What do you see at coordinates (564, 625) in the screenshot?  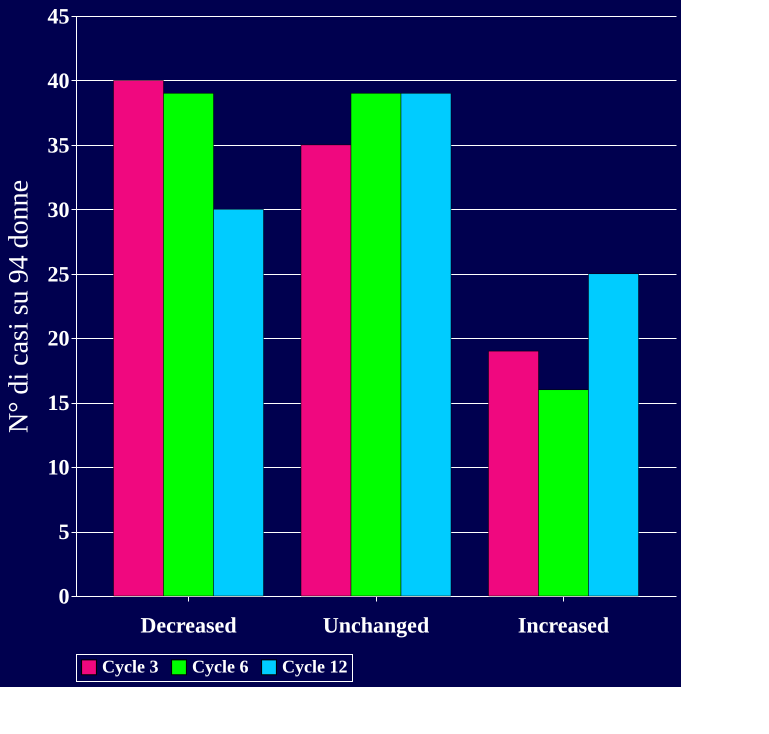 I see `x-tick-label: Increased` at bounding box center [564, 625].